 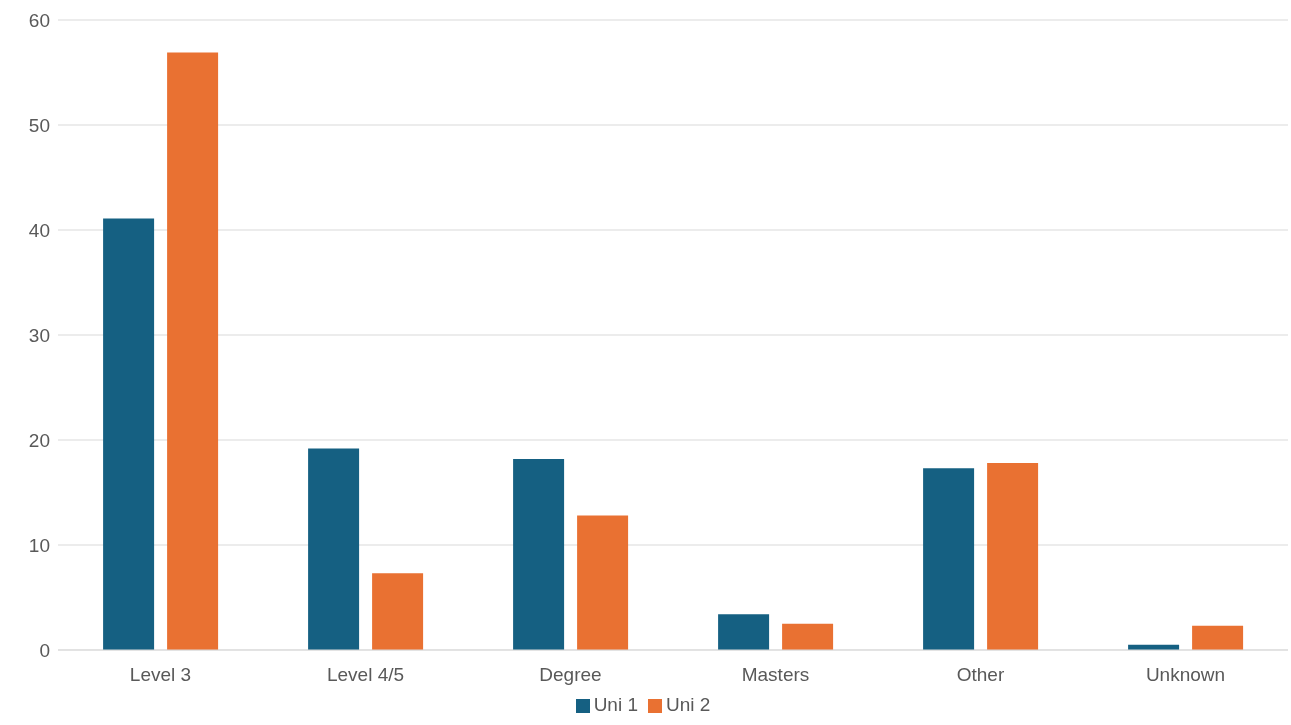 What do you see at coordinates (365, 675) in the screenshot?
I see `x-tick-label: Level 4/5` at bounding box center [365, 675].